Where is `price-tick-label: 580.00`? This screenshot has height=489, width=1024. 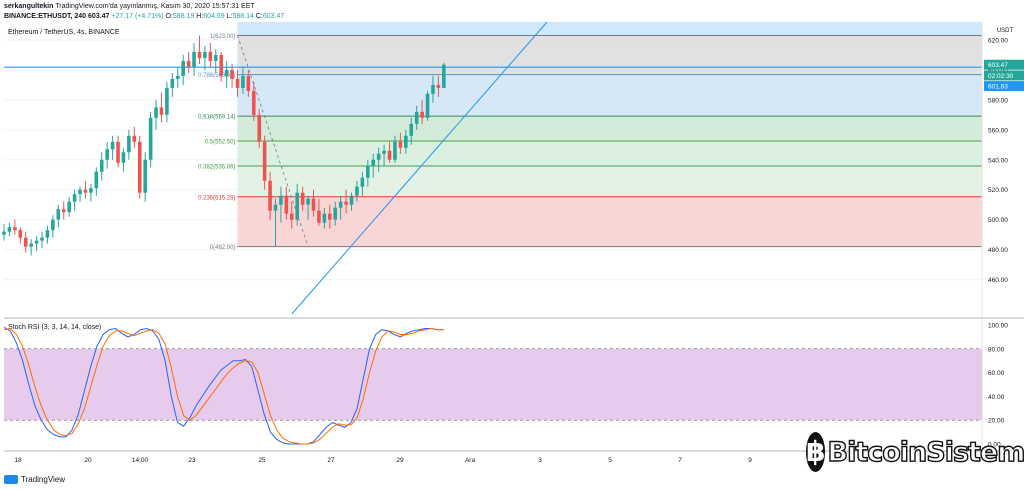 price-tick-label: 580.00 is located at coordinates (998, 100).